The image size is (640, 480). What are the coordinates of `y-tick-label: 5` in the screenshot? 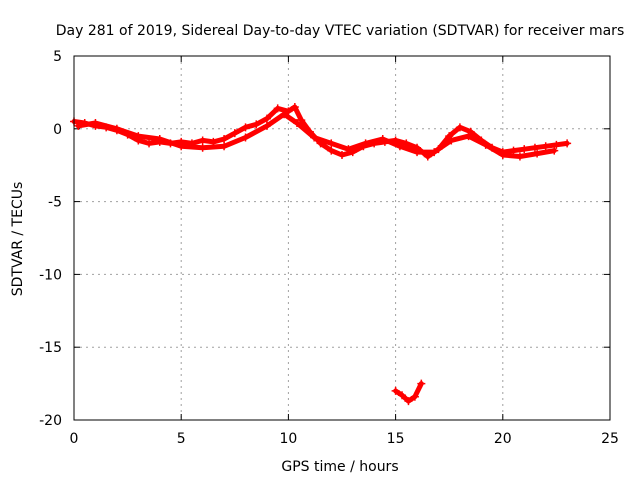 It's located at (57, 57).